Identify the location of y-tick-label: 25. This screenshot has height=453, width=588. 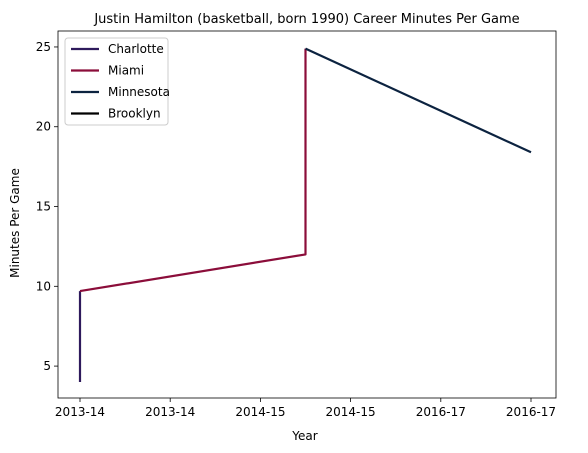
(43, 47).